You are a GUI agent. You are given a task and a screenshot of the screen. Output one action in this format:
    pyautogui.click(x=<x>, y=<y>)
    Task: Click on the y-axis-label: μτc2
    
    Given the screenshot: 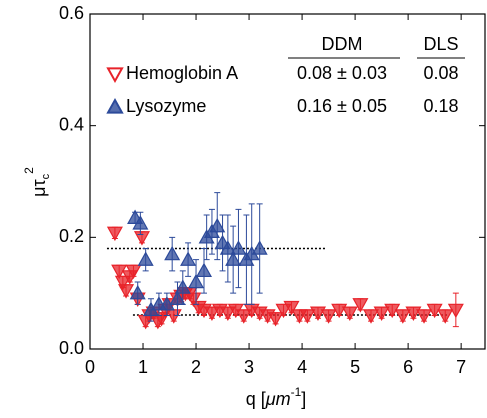 What is the action you would take?
    pyautogui.click(x=37, y=182)
    